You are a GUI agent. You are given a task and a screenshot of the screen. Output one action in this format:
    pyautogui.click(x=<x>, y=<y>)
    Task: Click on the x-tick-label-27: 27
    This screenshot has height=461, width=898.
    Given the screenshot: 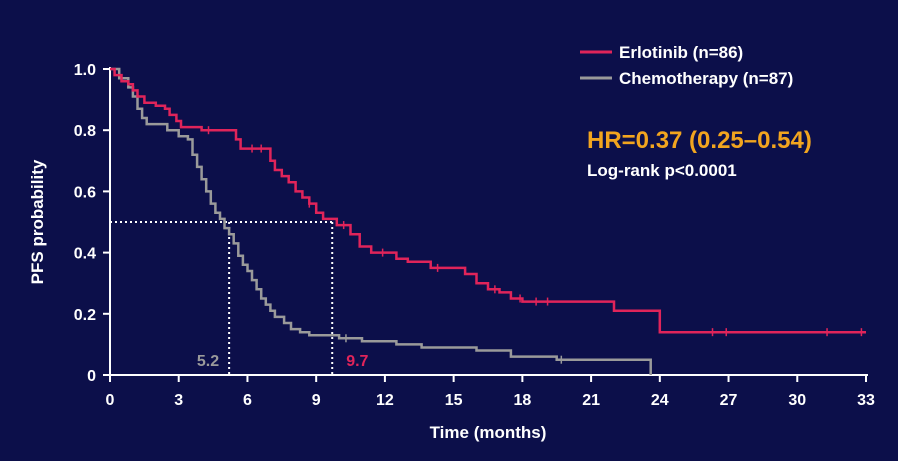 What is the action you would take?
    pyautogui.click(x=729, y=400)
    